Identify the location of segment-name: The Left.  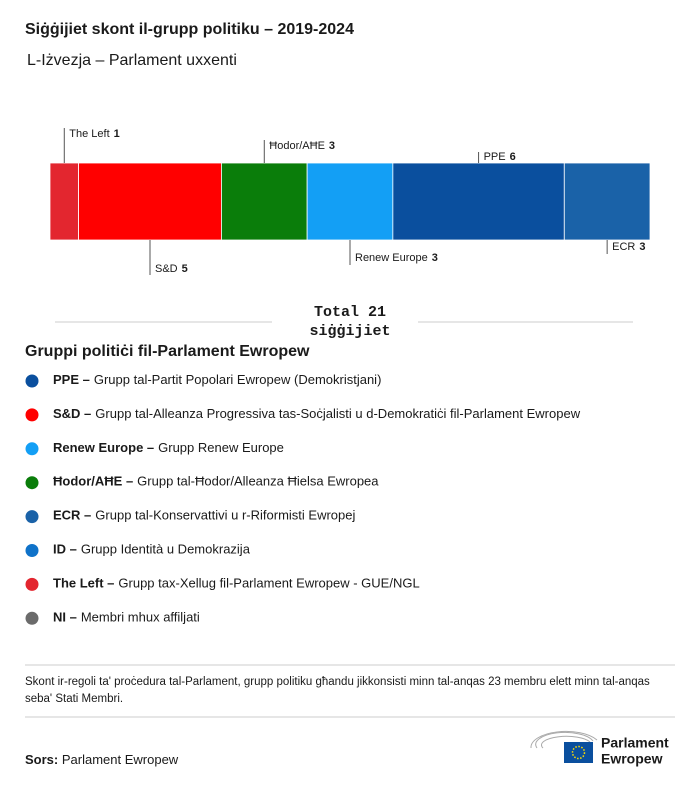
(89, 134).